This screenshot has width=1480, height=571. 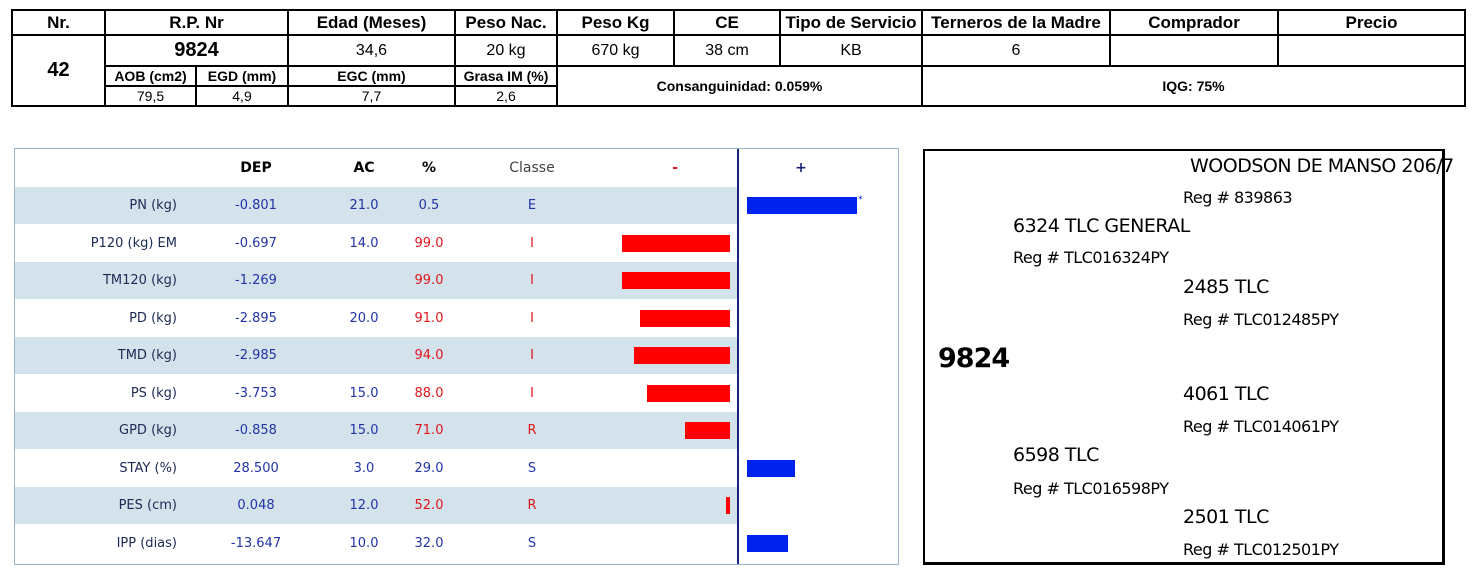 What do you see at coordinates (58, 70) in the screenshot?
I see `value-nr: 42` at bounding box center [58, 70].